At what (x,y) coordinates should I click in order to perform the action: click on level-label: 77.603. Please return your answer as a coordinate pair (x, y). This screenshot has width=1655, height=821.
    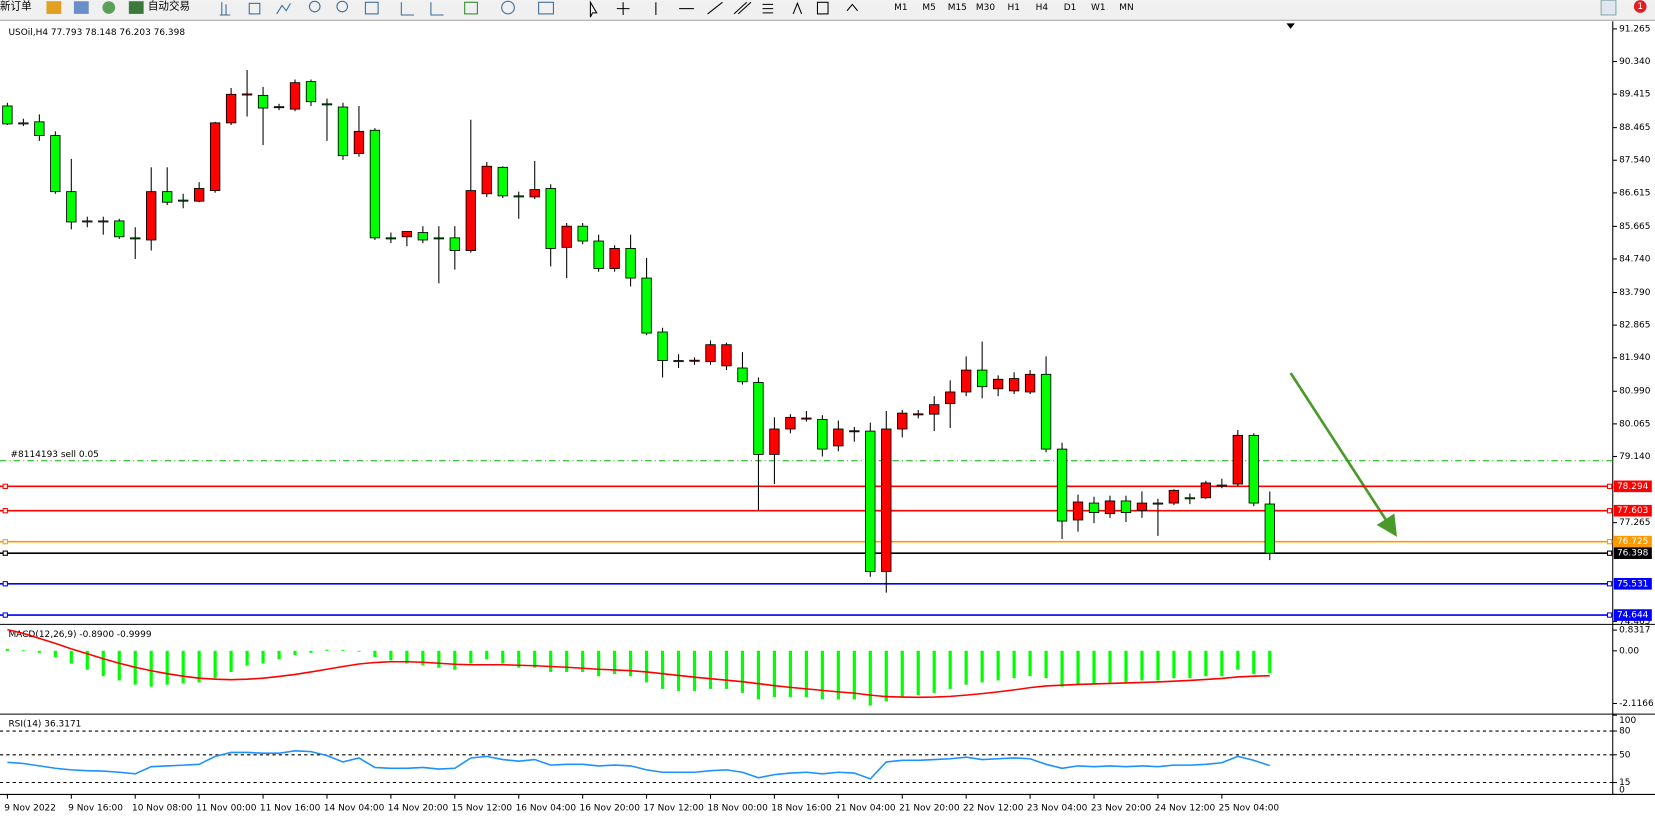
    Looking at the image, I should click on (1632, 511).